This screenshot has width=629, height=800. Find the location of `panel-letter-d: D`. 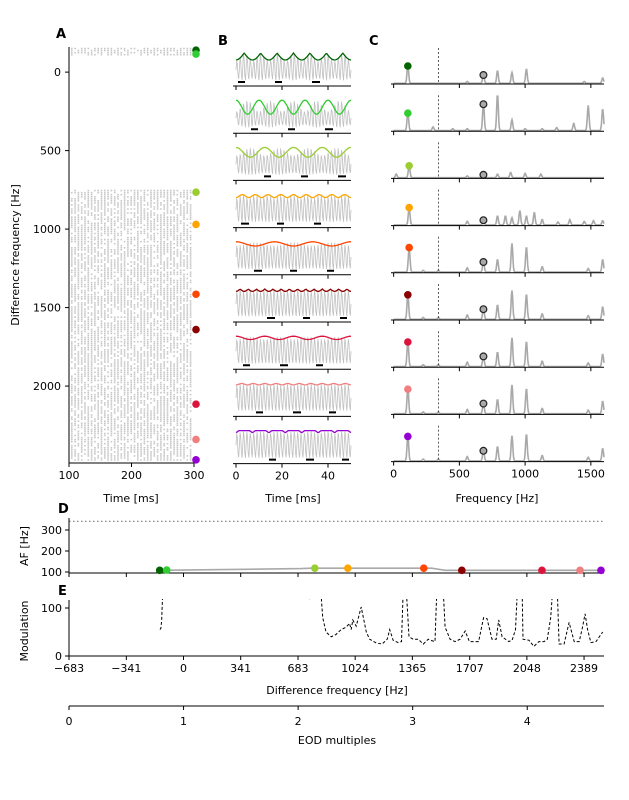

panel-letter-d: D is located at coordinates (63, 509).